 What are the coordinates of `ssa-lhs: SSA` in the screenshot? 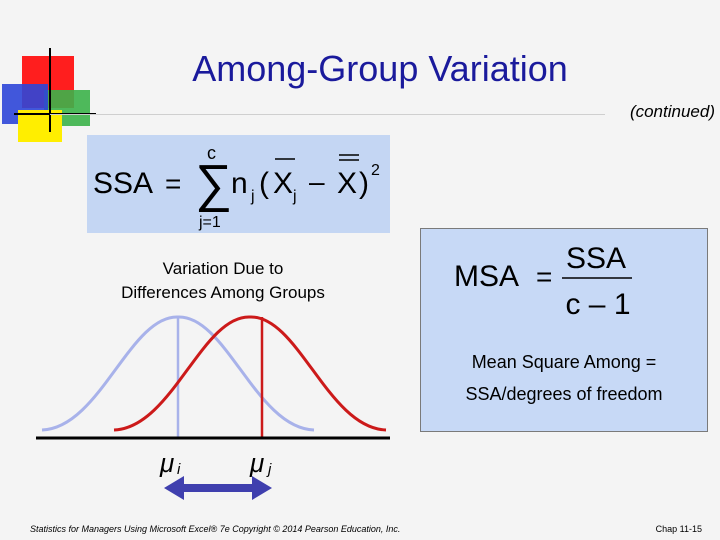 It's located at (123, 183).